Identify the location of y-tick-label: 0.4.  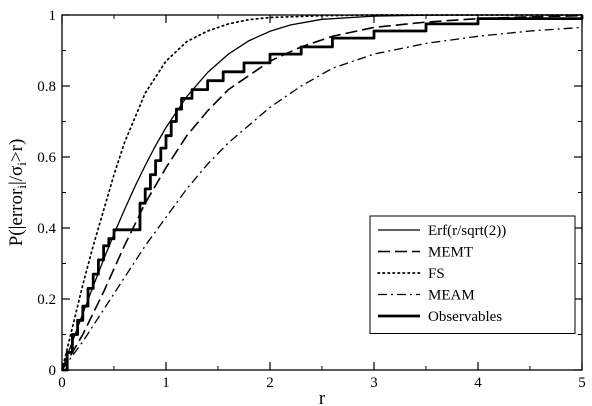
(46, 229).